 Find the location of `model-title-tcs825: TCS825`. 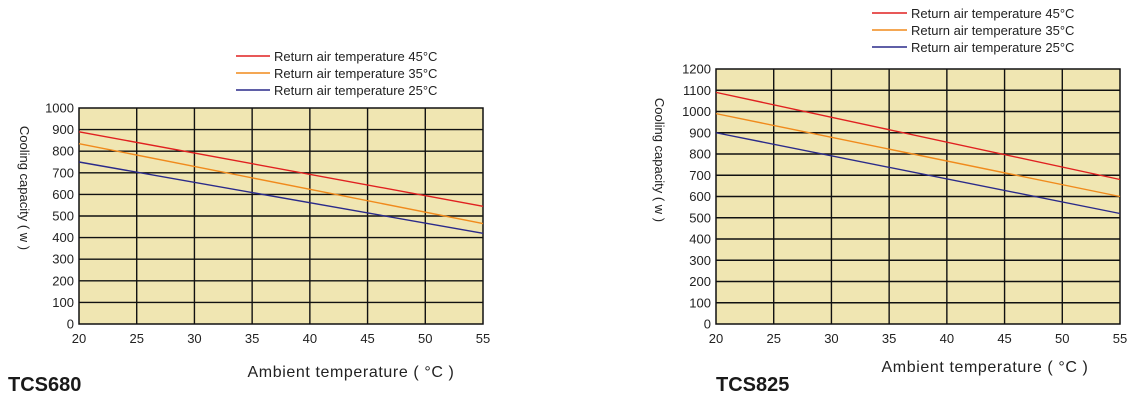

model-title-tcs825: TCS825 is located at coordinates (753, 385).